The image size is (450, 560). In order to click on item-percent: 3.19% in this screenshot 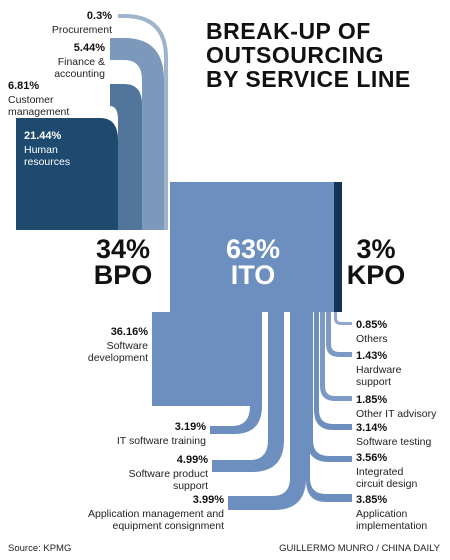, I will do `click(190, 427)`.